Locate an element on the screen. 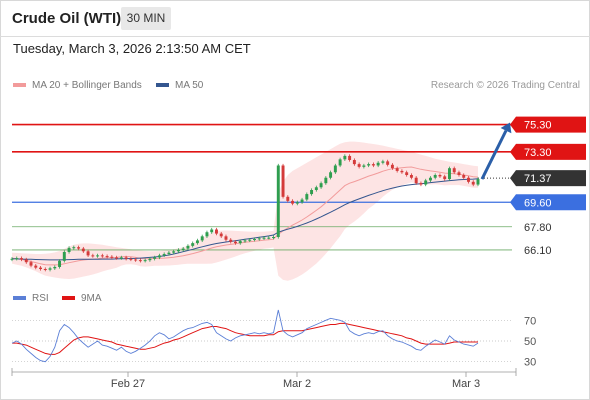  x-tick-label: Mar 2 is located at coordinates (297, 384).